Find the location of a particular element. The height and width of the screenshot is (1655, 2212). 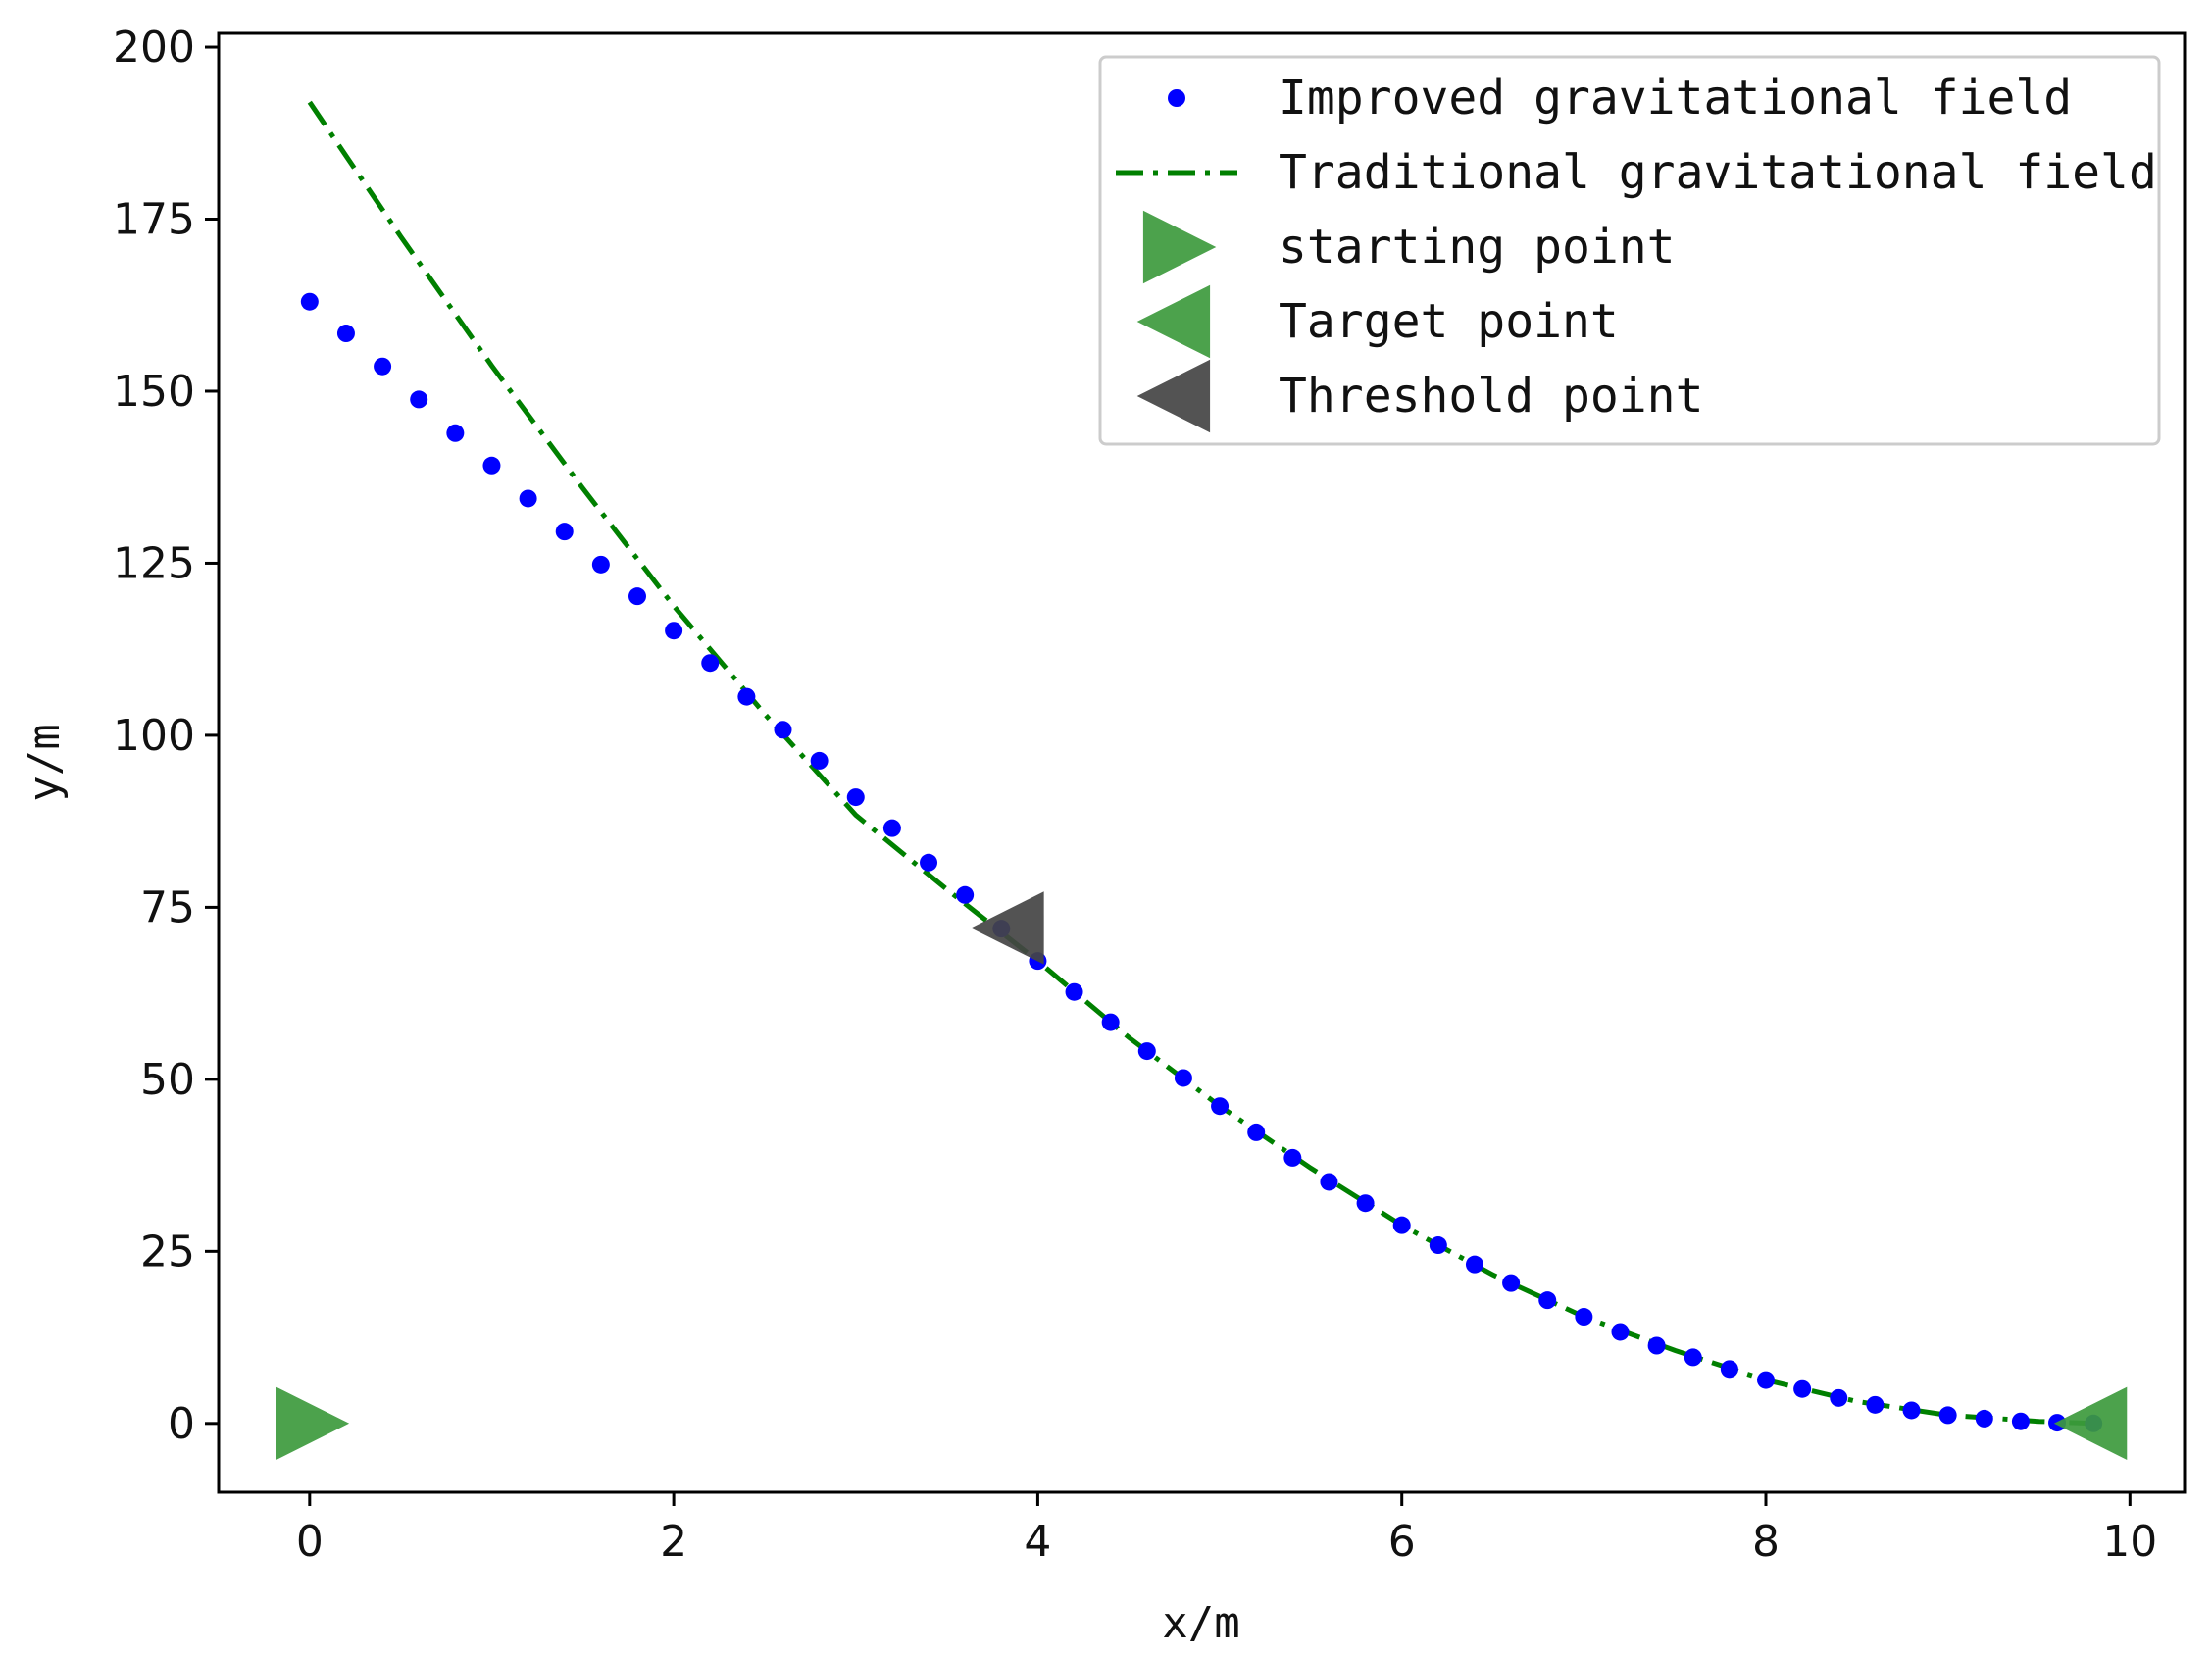

legend-item: Threshold point is located at coordinates (1419, 396).